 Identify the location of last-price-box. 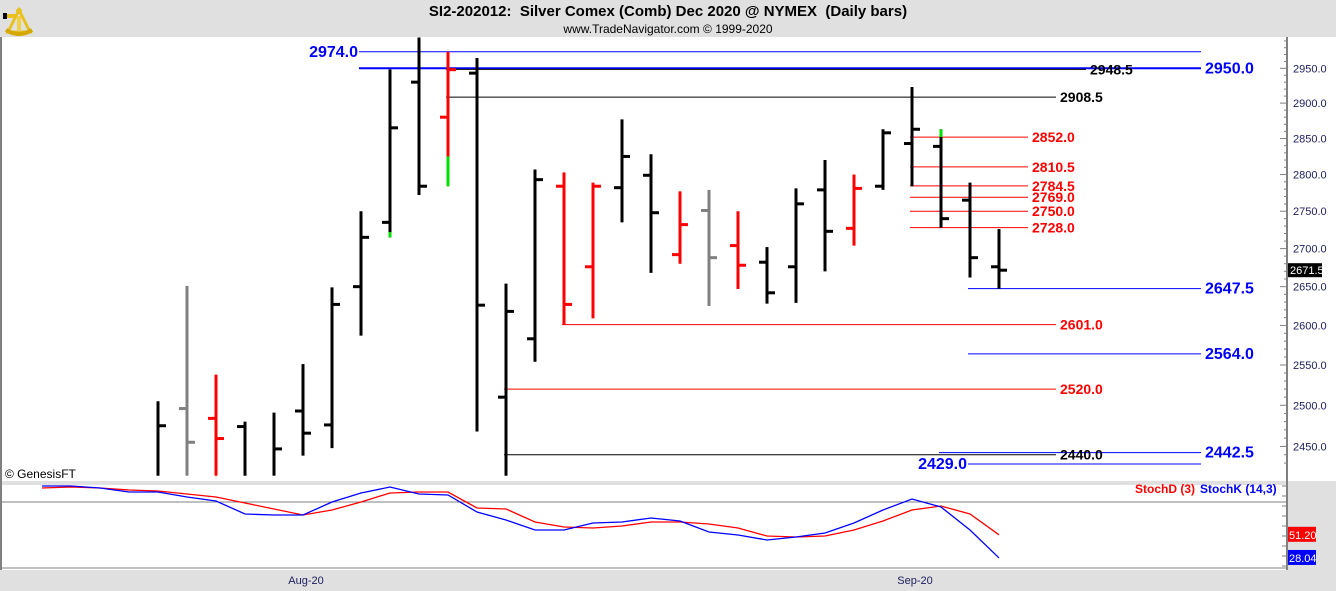
(1305, 270).